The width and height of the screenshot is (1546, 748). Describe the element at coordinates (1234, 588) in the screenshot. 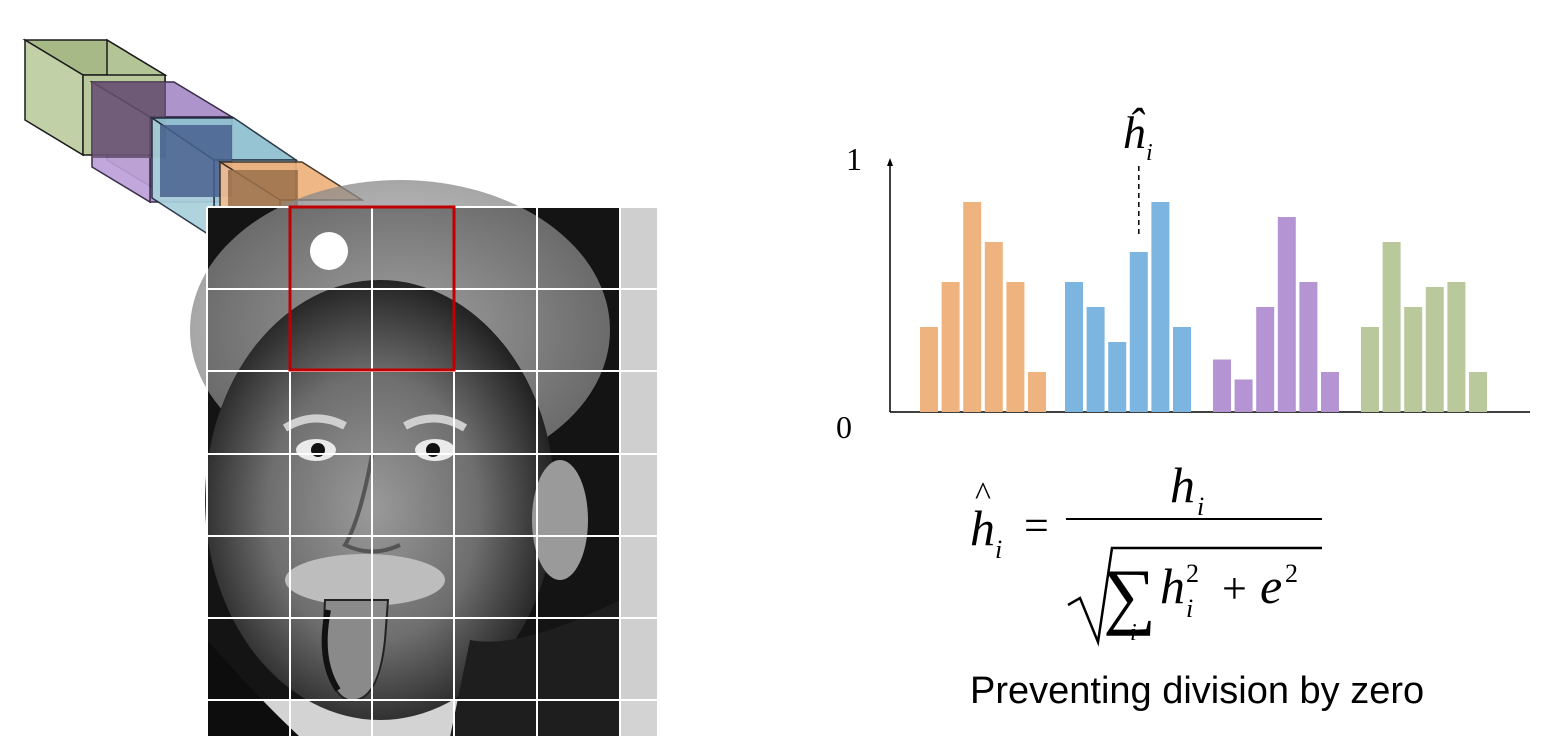

I see `formula-plus: +` at that location.